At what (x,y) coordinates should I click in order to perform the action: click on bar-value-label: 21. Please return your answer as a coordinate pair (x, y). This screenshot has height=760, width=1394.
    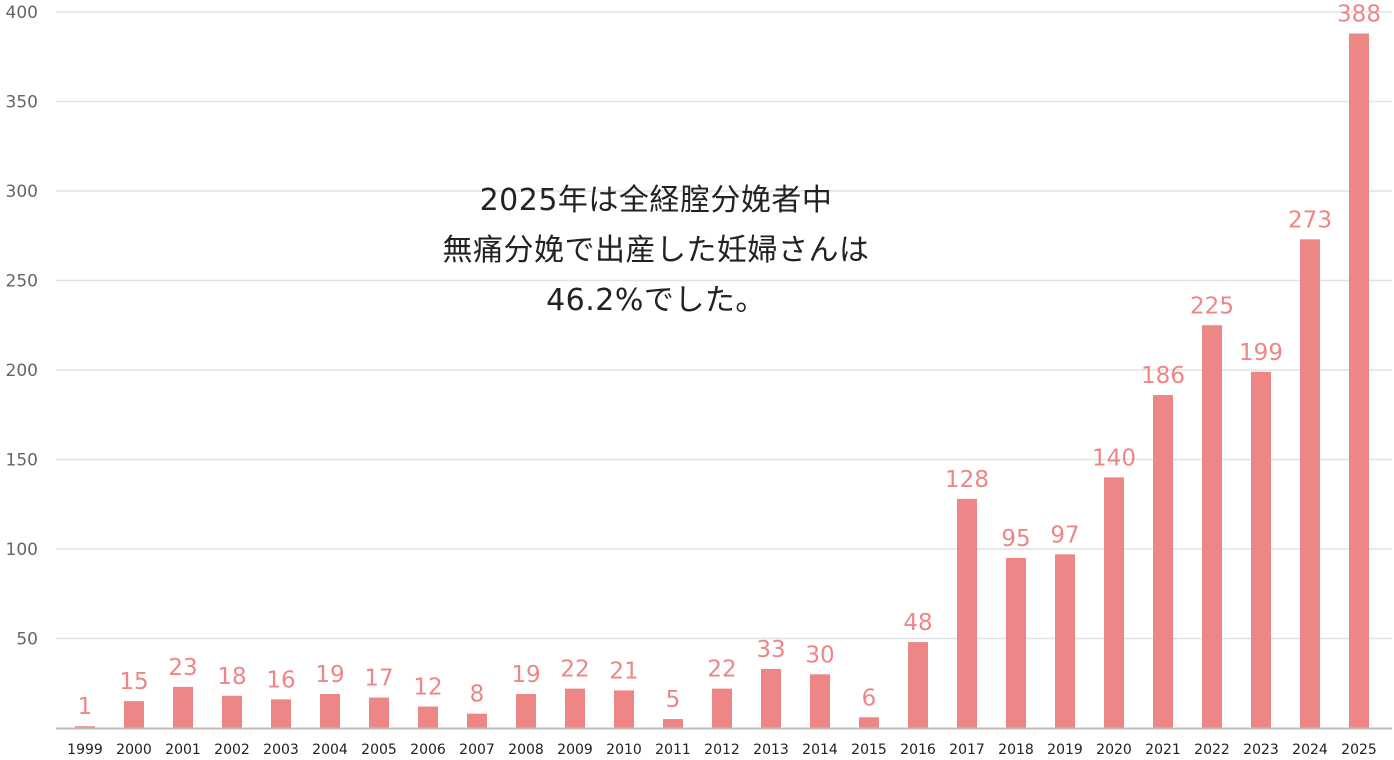
    Looking at the image, I should click on (623, 671).